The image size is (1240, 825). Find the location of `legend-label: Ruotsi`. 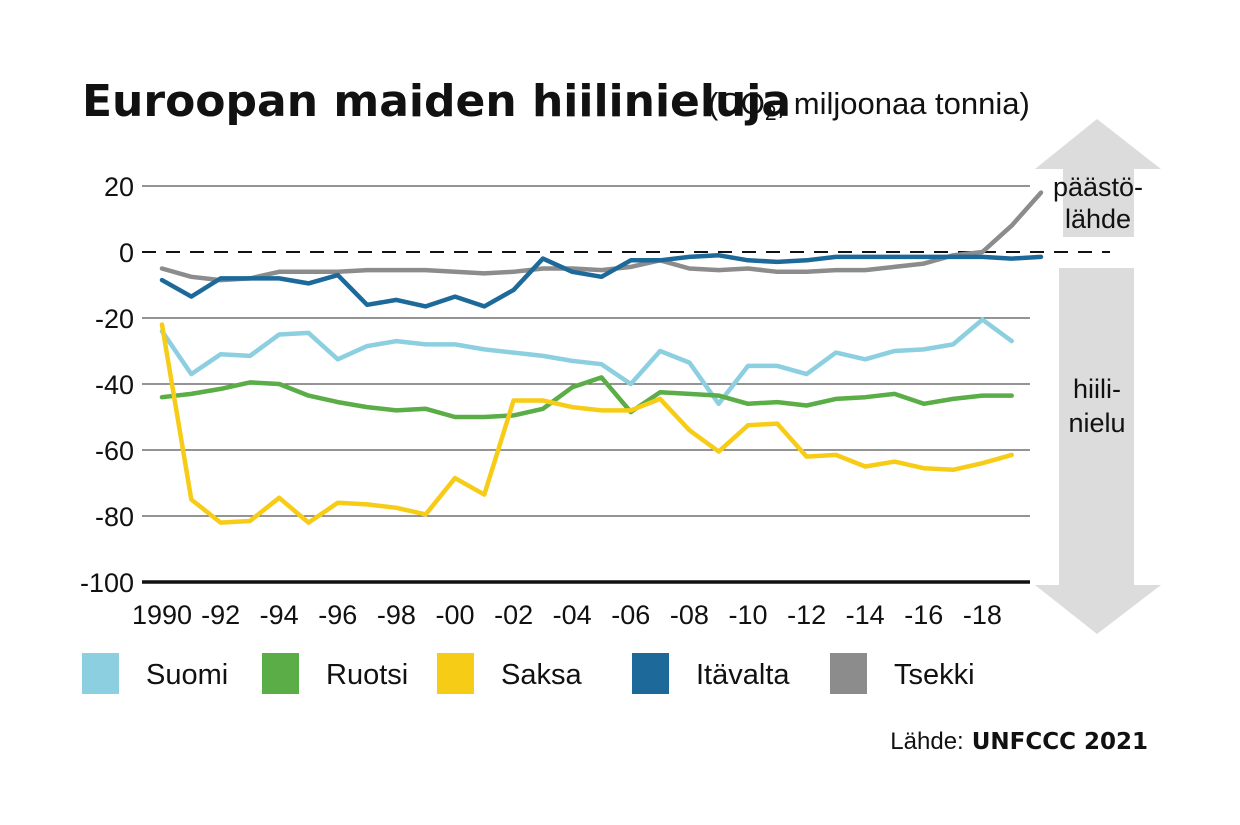

legend-label: Ruotsi is located at coordinates (367, 675).